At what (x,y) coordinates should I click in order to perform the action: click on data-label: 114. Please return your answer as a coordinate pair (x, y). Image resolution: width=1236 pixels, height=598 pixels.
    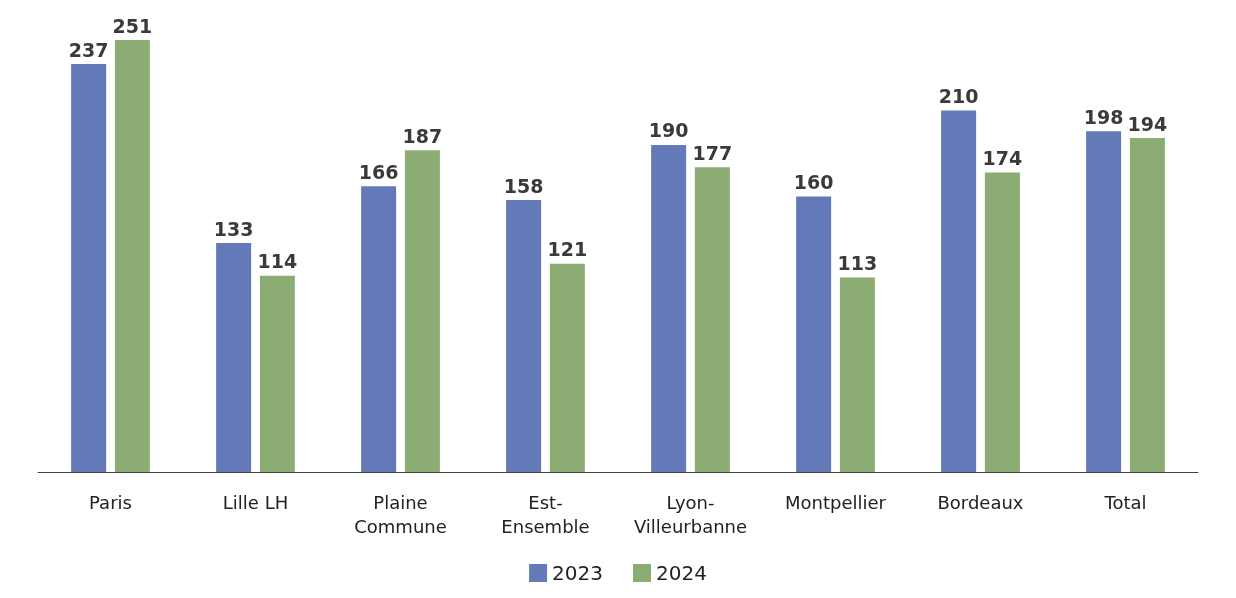
    Looking at the image, I should click on (277, 261).